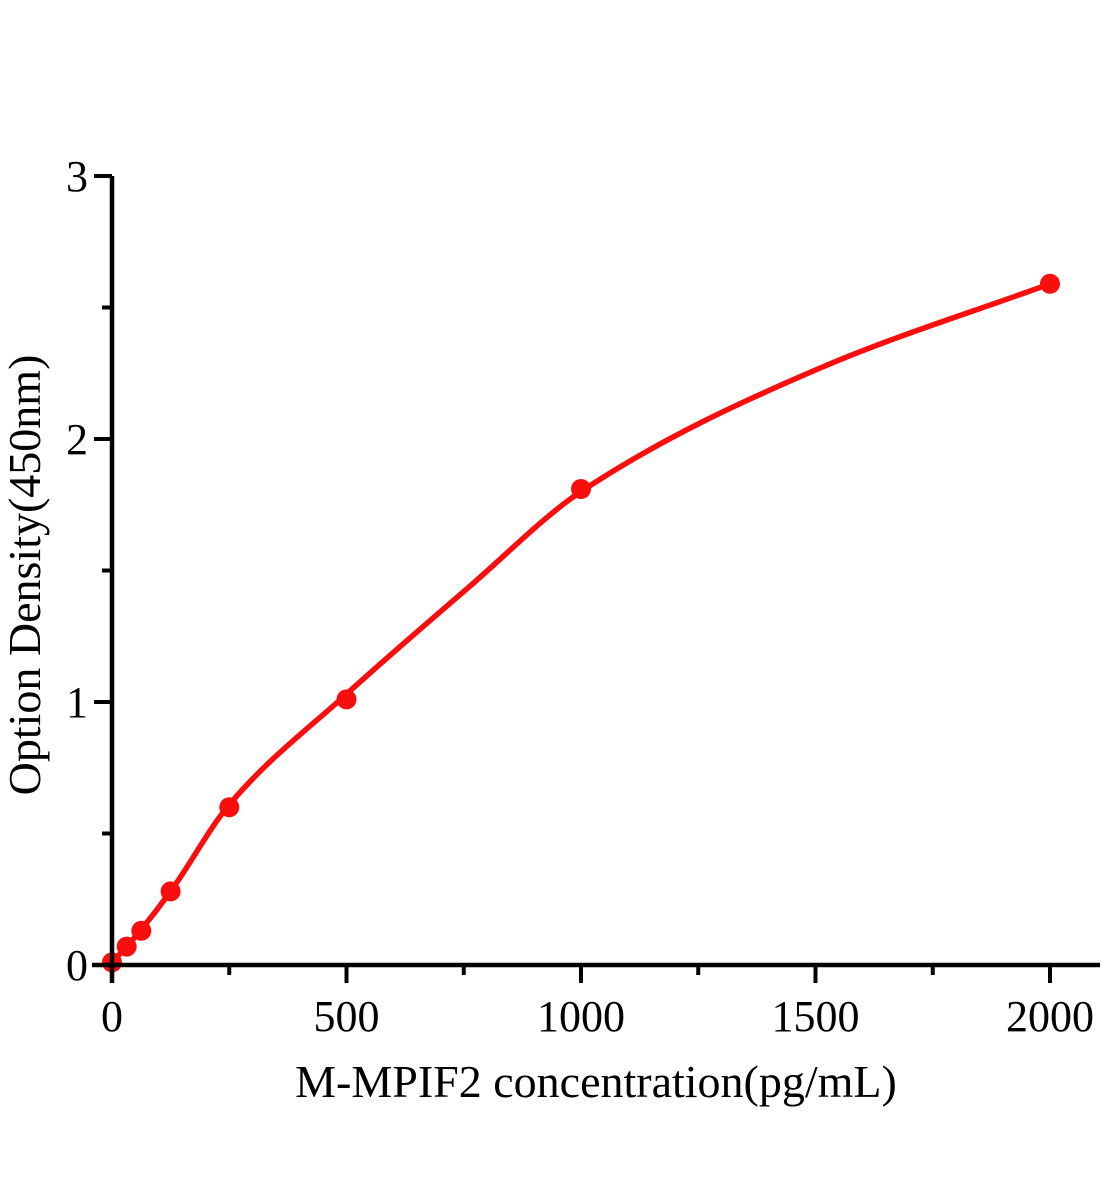  What do you see at coordinates (347, 1016) in the screenshot?
I see `x-tick-label: 500` at bounding box center [347, 1016].